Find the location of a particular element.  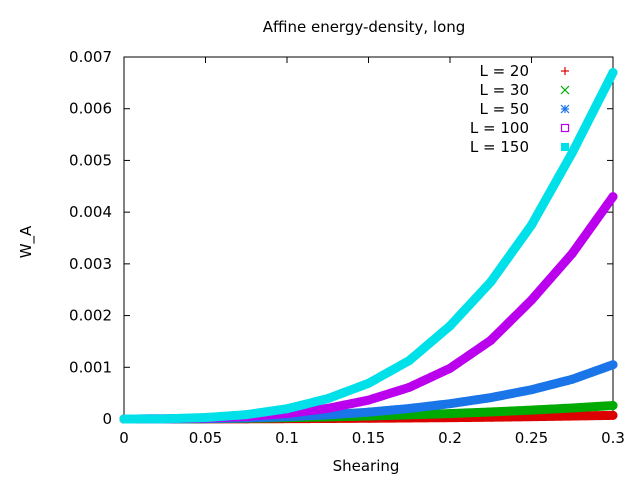

y-tick-label: 0.001 is located at coordinates (90, 367).